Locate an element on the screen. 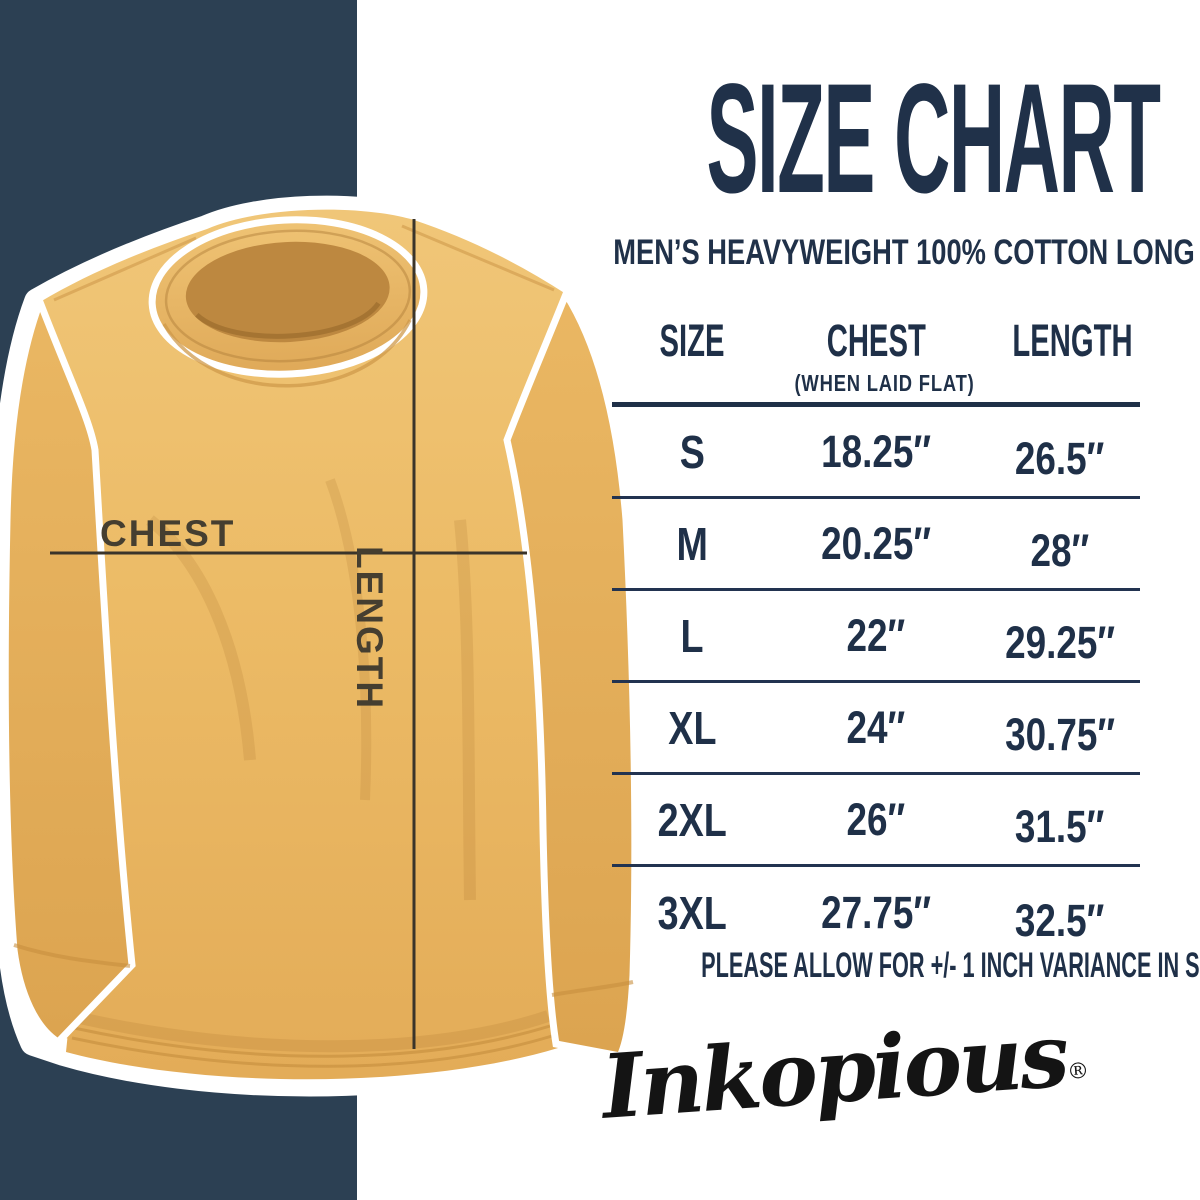 This screenshot has height=1200, width=1200. cell-chest: 22″ is located at coordinates (876, 635).